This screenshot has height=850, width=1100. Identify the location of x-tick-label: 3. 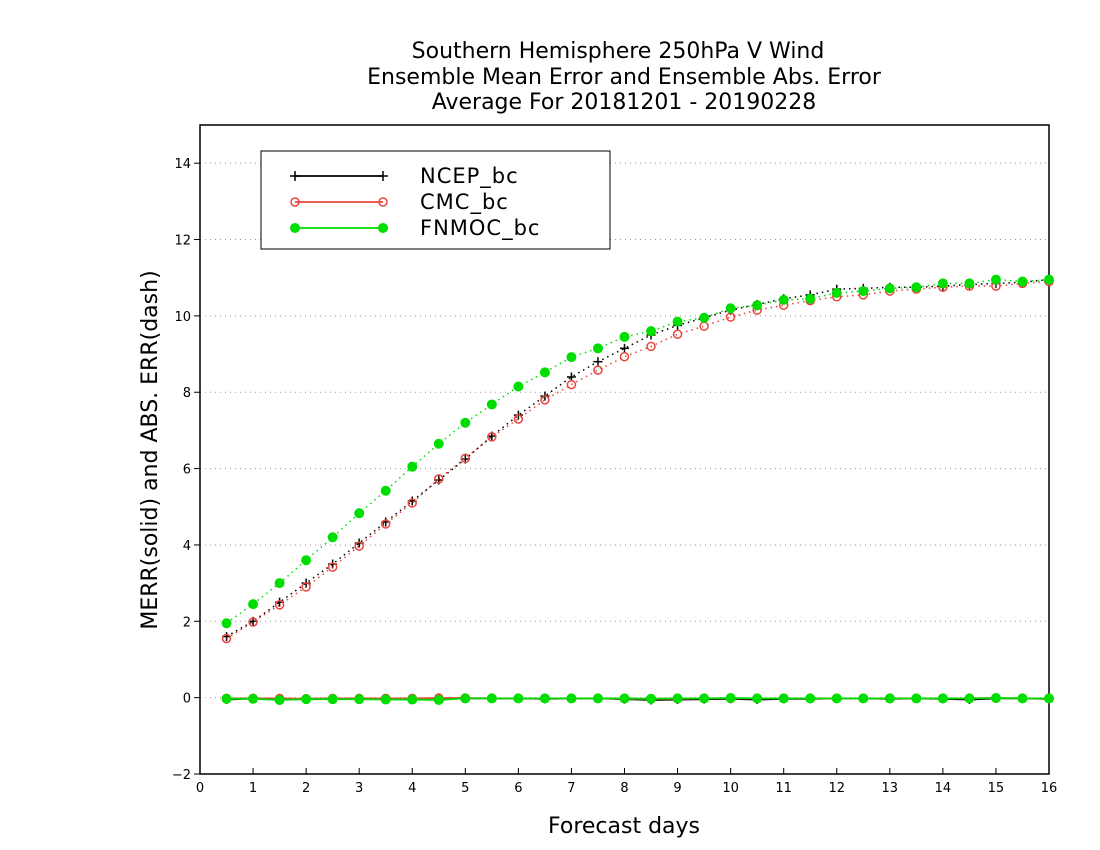
(359, 788).